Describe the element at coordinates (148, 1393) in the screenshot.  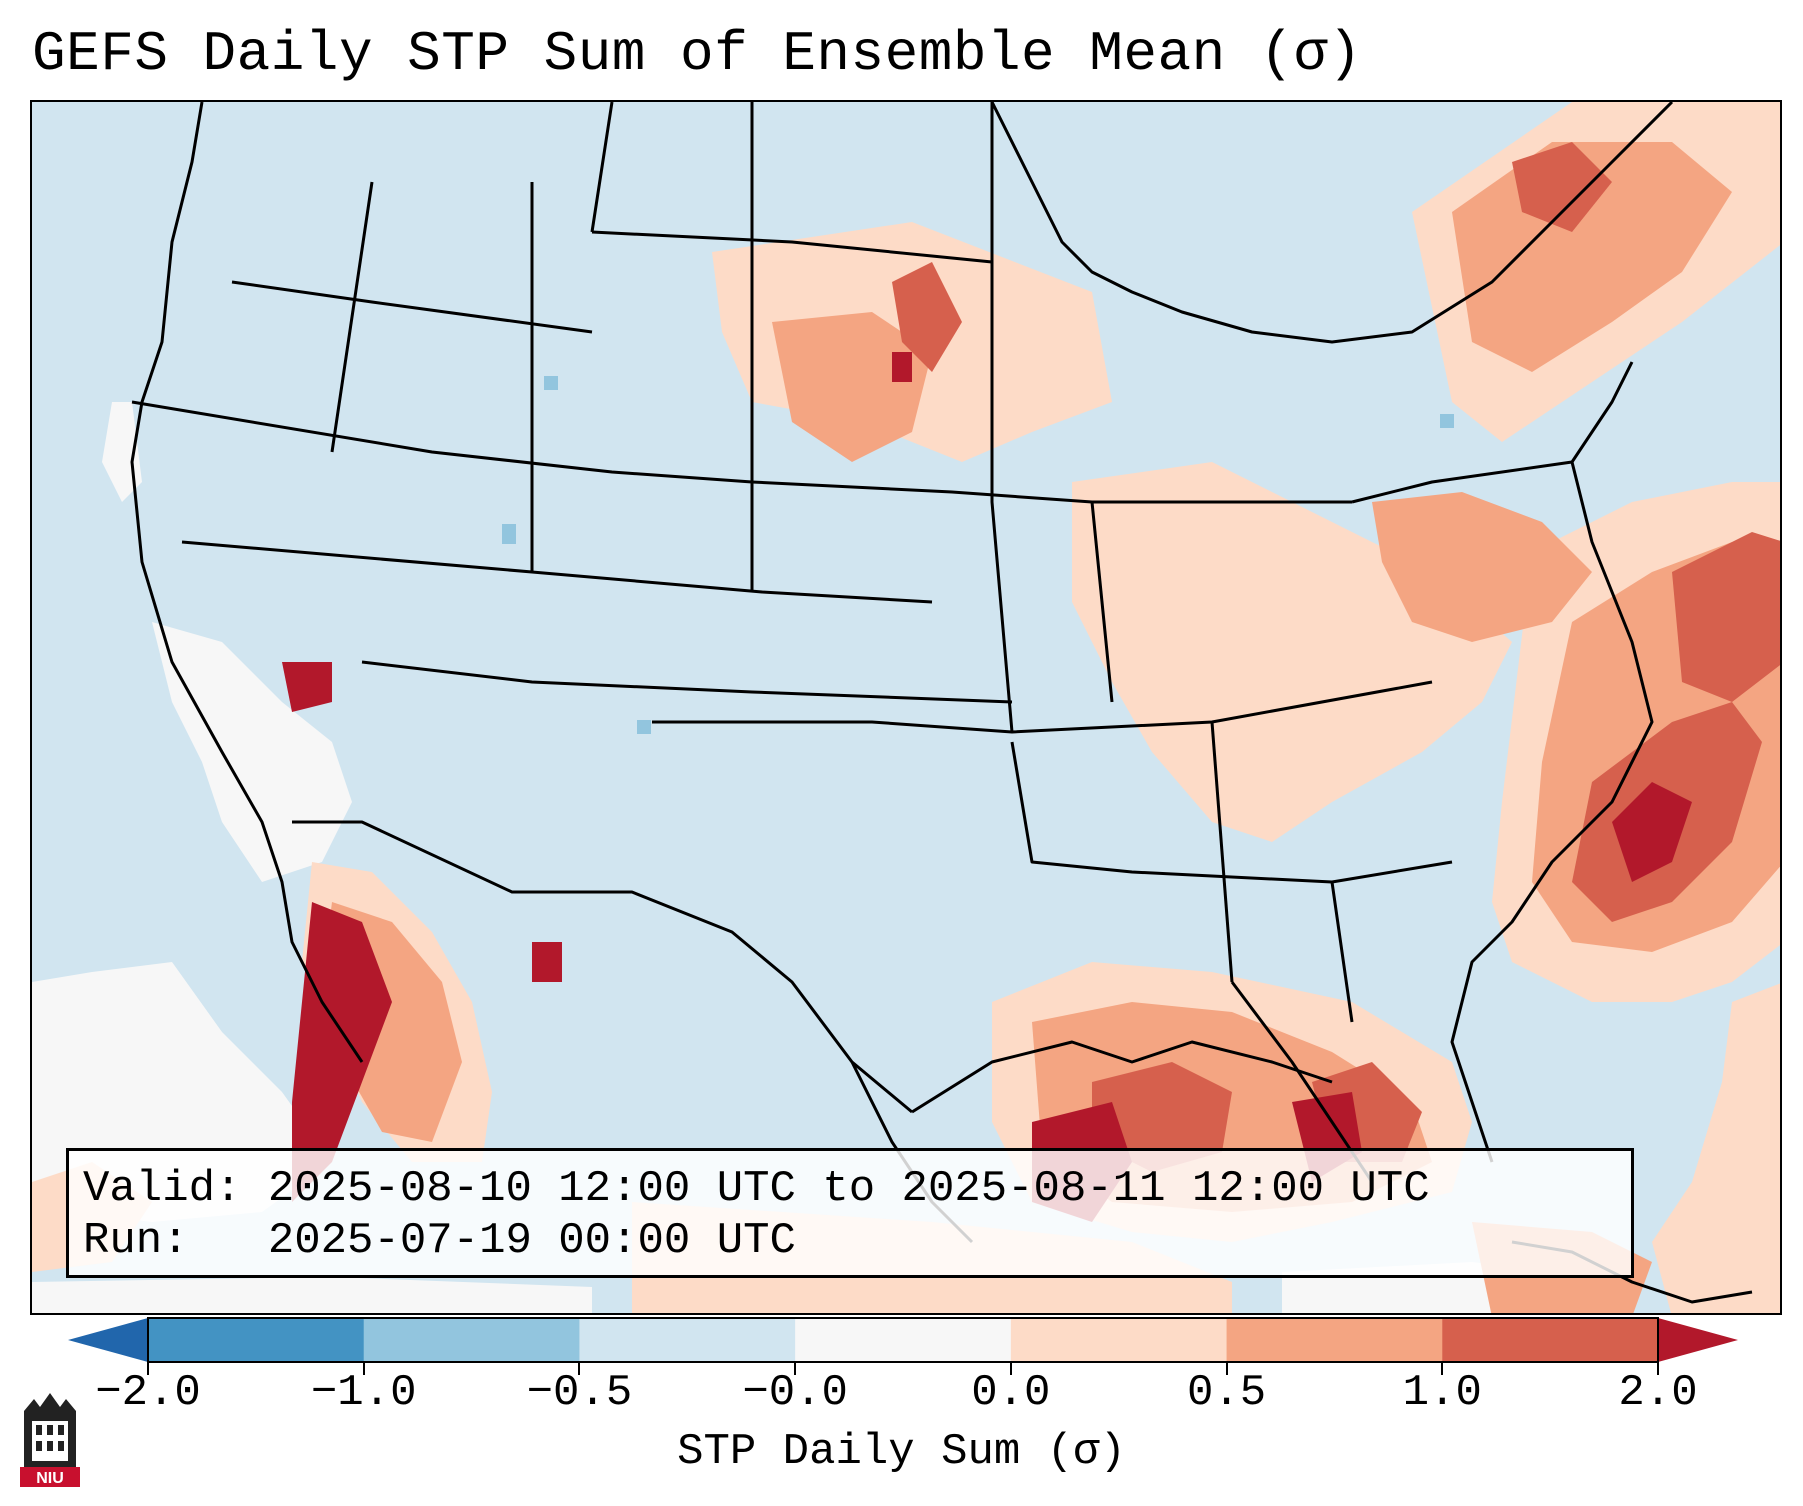
I see `colorbar-tick-label: −2.0` at that location.